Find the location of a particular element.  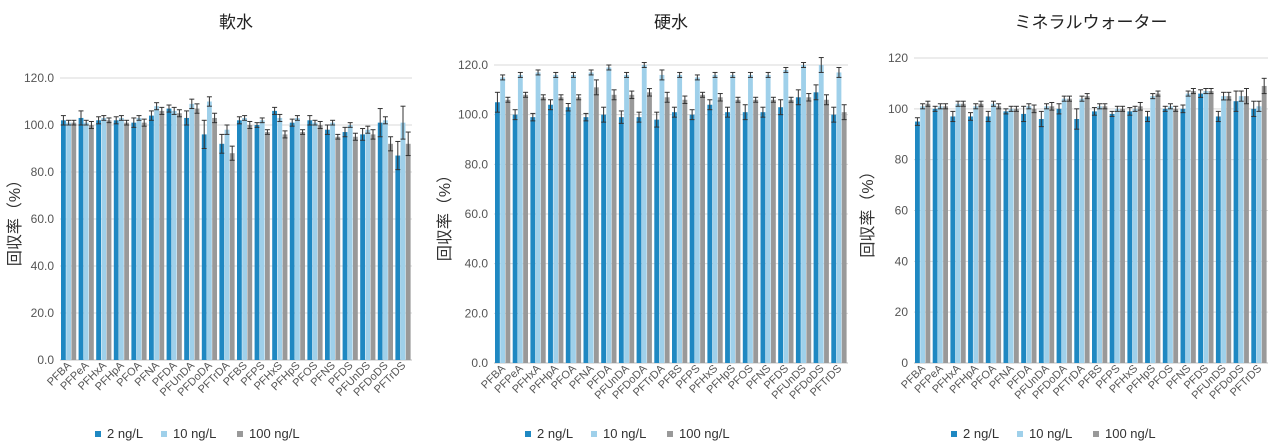

bar-100ngl-pfoa is located at coordinates (999, 235).